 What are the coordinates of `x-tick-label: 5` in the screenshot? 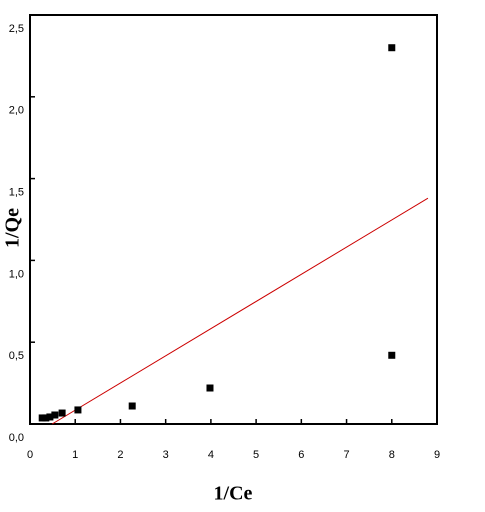 It's located at (256, 455).